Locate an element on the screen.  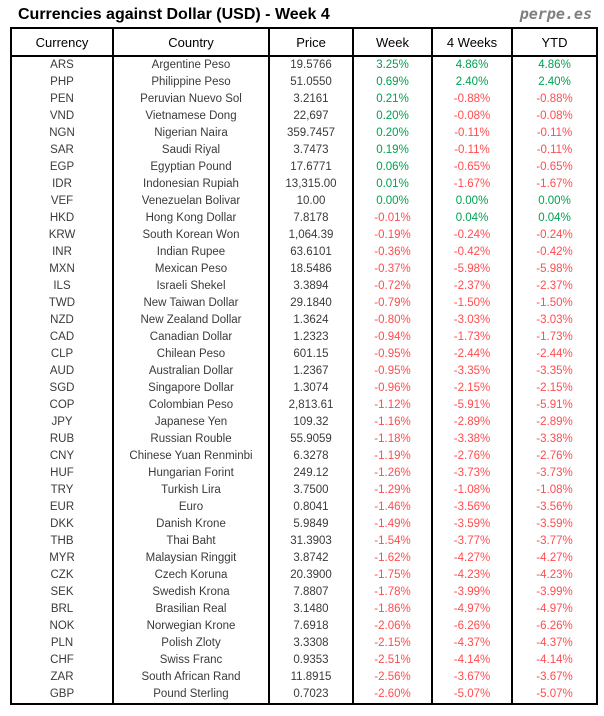
four-weeks-change-cell: -4.23% is located at coordinates (472, 575).